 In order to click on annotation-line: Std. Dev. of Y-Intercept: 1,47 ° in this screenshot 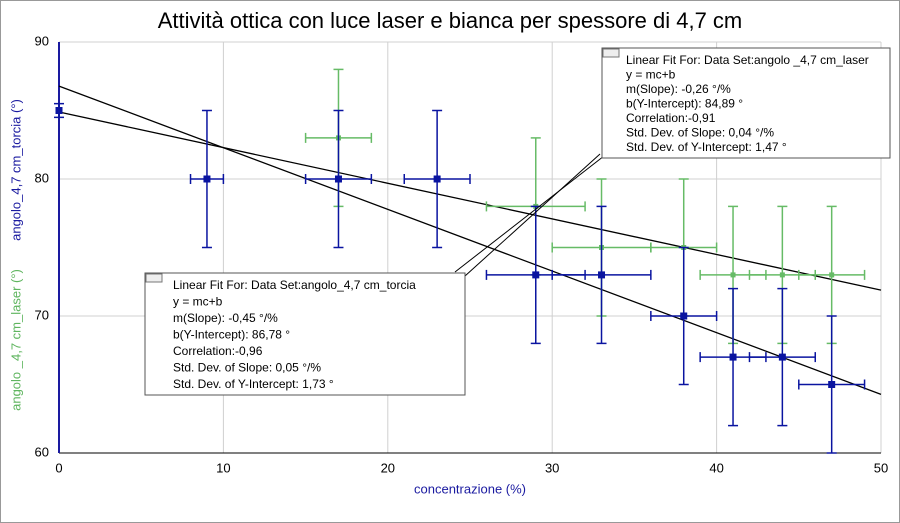, I will do `click(706, 147)`.